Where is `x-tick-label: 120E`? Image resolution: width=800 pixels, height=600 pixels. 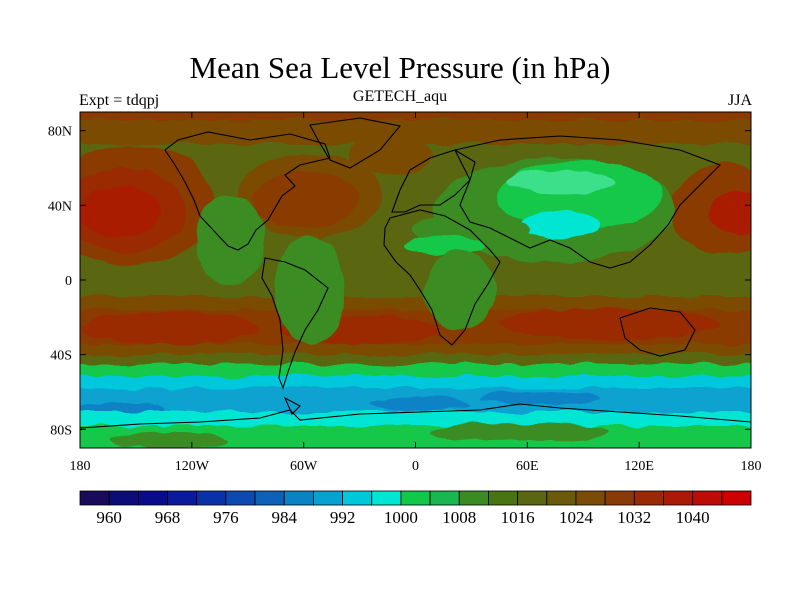 x-tick-label: 120E is located at coordinates (639, 466).